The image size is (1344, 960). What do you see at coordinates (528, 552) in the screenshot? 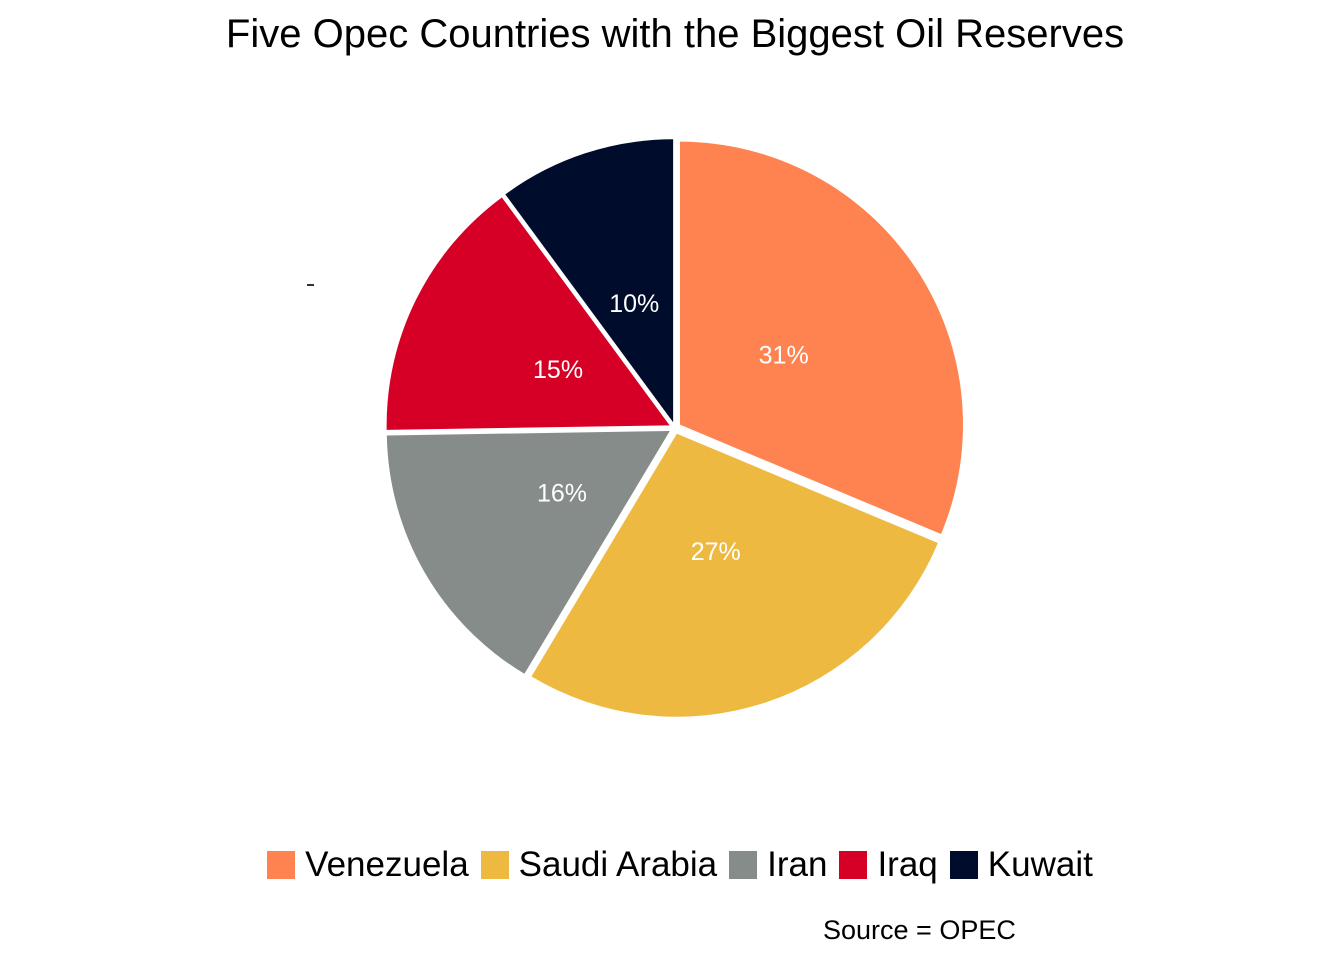
I see `pie-slice-iran` at bounding box center [528, 552].